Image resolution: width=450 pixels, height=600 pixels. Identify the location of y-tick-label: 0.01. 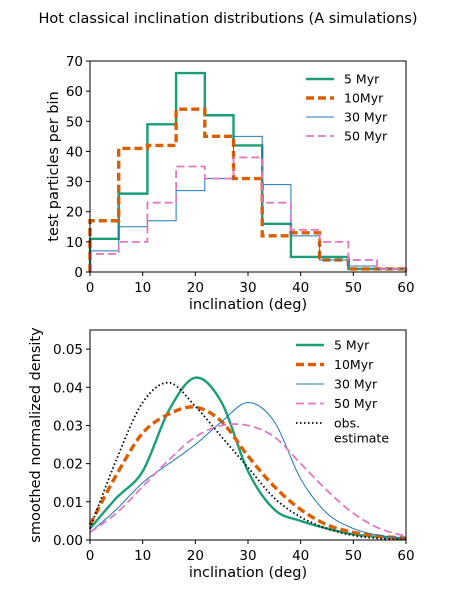
(68, 503).